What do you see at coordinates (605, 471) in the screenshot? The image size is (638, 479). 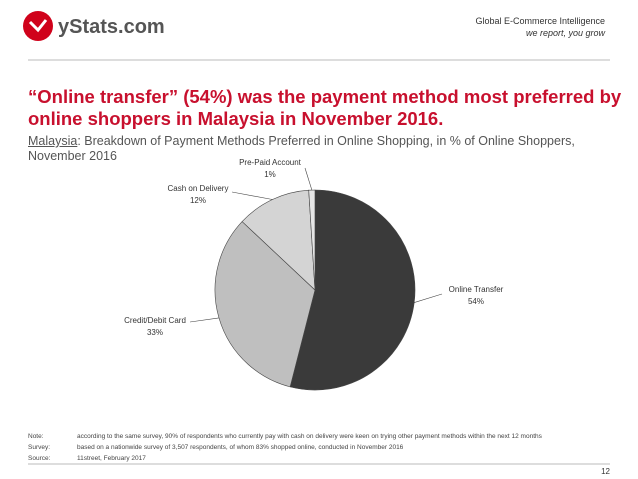 I see `page-number: 12` at bounding box center [605, 471].